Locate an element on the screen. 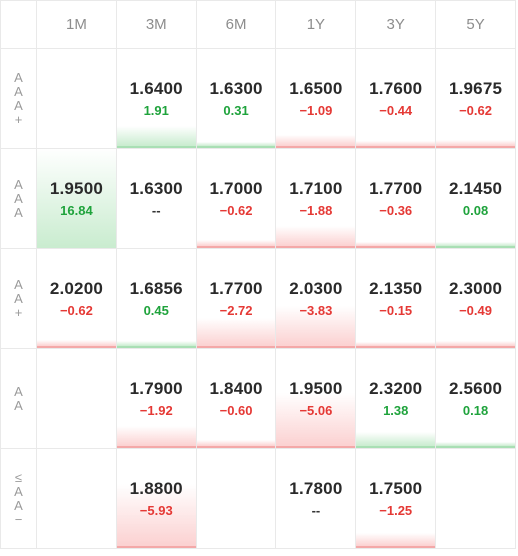 The width and height of the screenshot is (518, 556). cell-content: 1.6400 1.91 is located at coordinates (156, 98).